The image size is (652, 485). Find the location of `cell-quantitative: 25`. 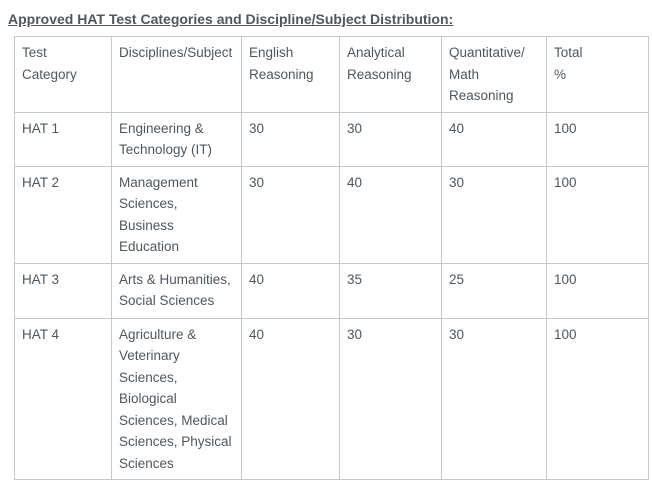

cell-quantitative: 25 is located at coordinates (494, 290).